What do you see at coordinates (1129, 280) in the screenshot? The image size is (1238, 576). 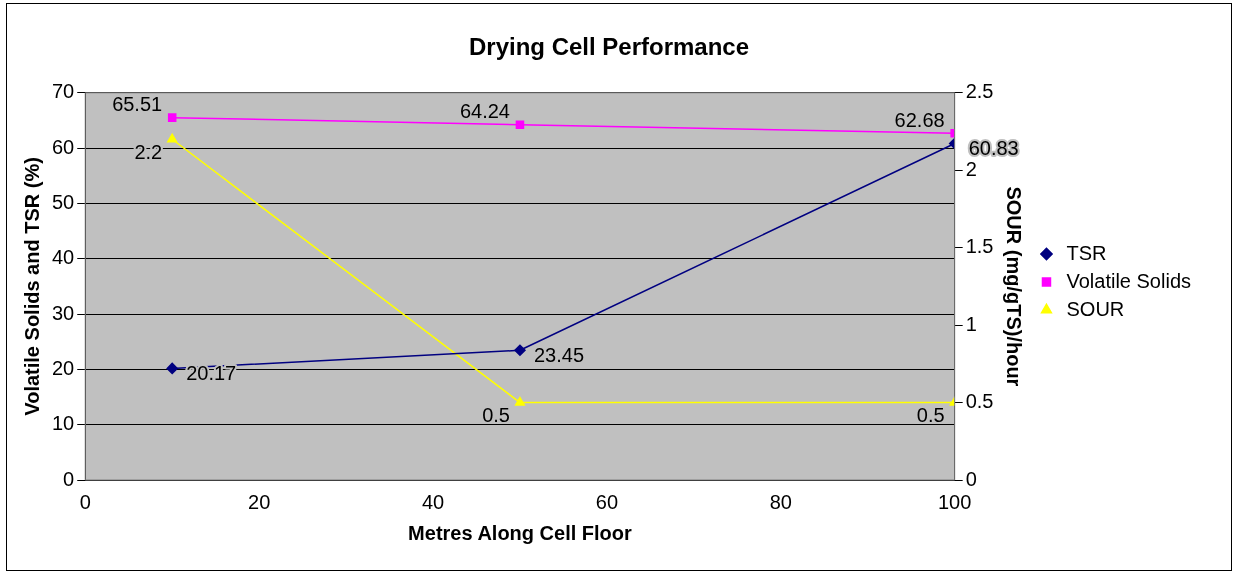 I see `legend-label: Volatile Solids` at bounding box center [1129, 280].